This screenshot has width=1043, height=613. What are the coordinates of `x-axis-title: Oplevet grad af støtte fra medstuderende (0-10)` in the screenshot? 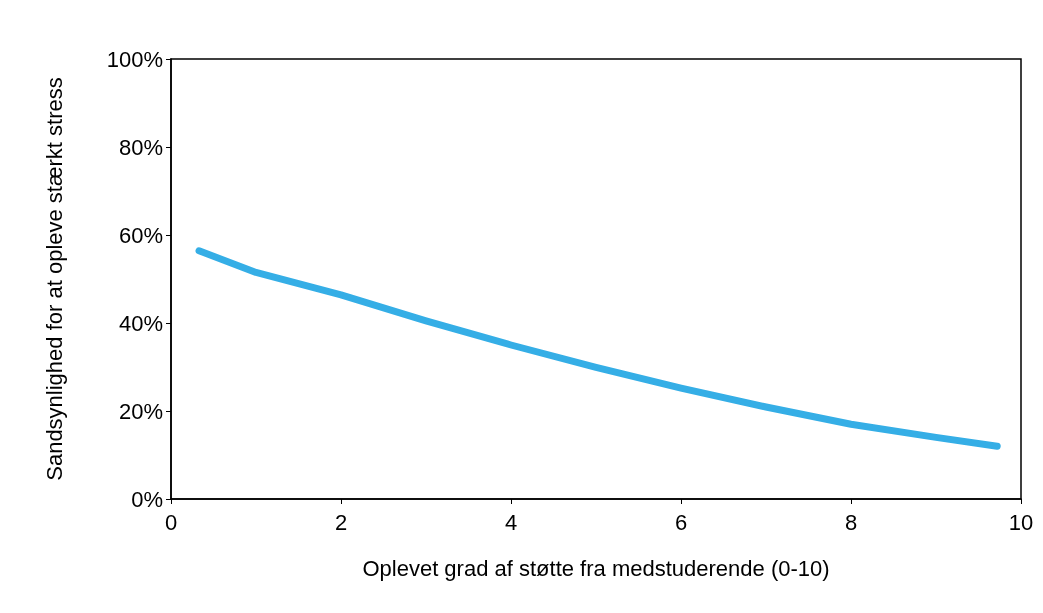 It's located at (596, 568).